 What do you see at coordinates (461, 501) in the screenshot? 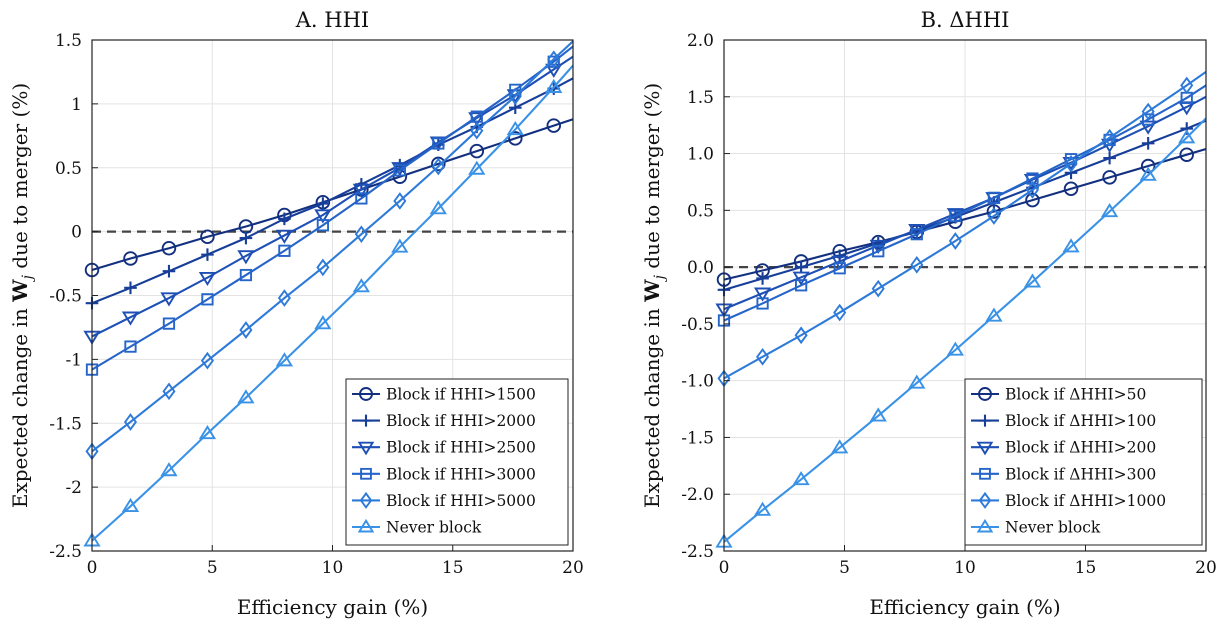
I see `legend-label: Block if HHI>5000` at bounding box center [461, 501].